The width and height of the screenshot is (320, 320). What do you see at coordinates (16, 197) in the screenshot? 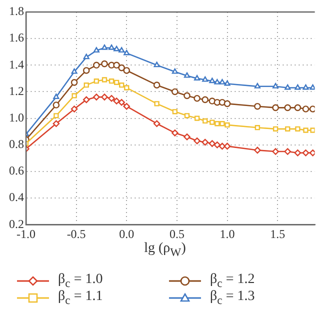
I see `y-tick-label: 0.4` at bounding box center [16, 197].